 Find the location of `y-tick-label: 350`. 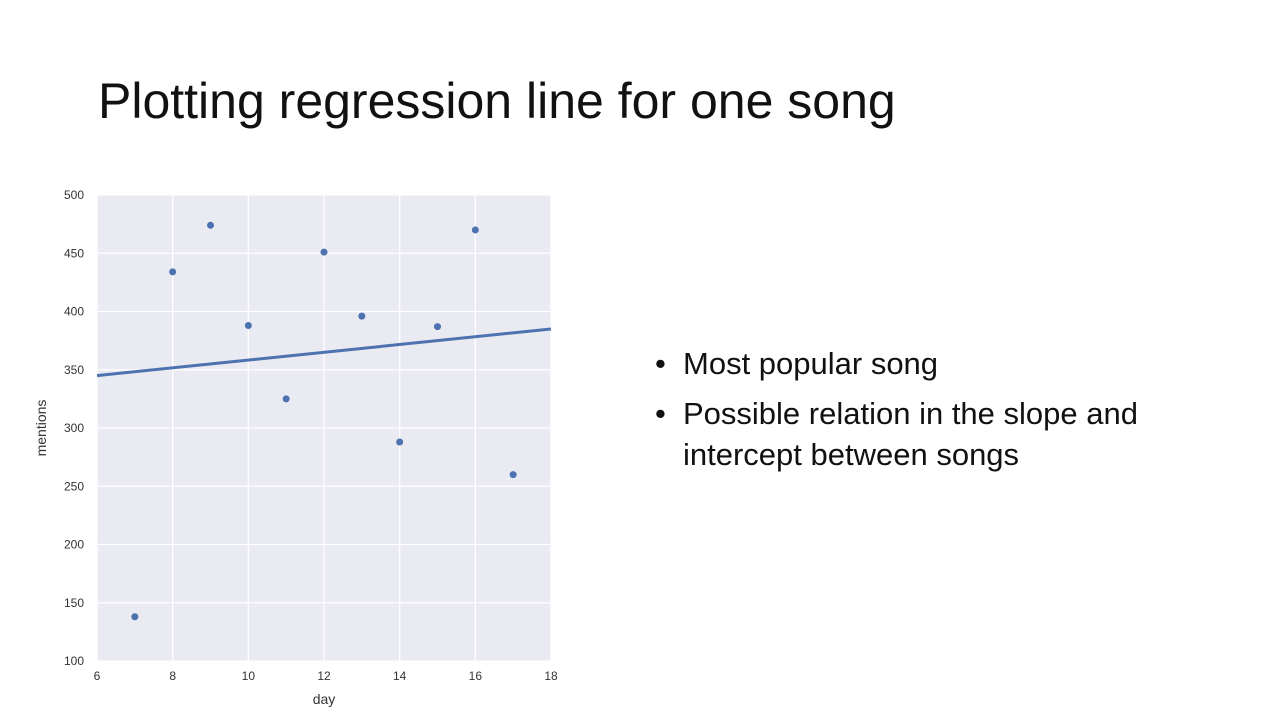

y-tick-label: 350 is located at coordinates (74, 370).